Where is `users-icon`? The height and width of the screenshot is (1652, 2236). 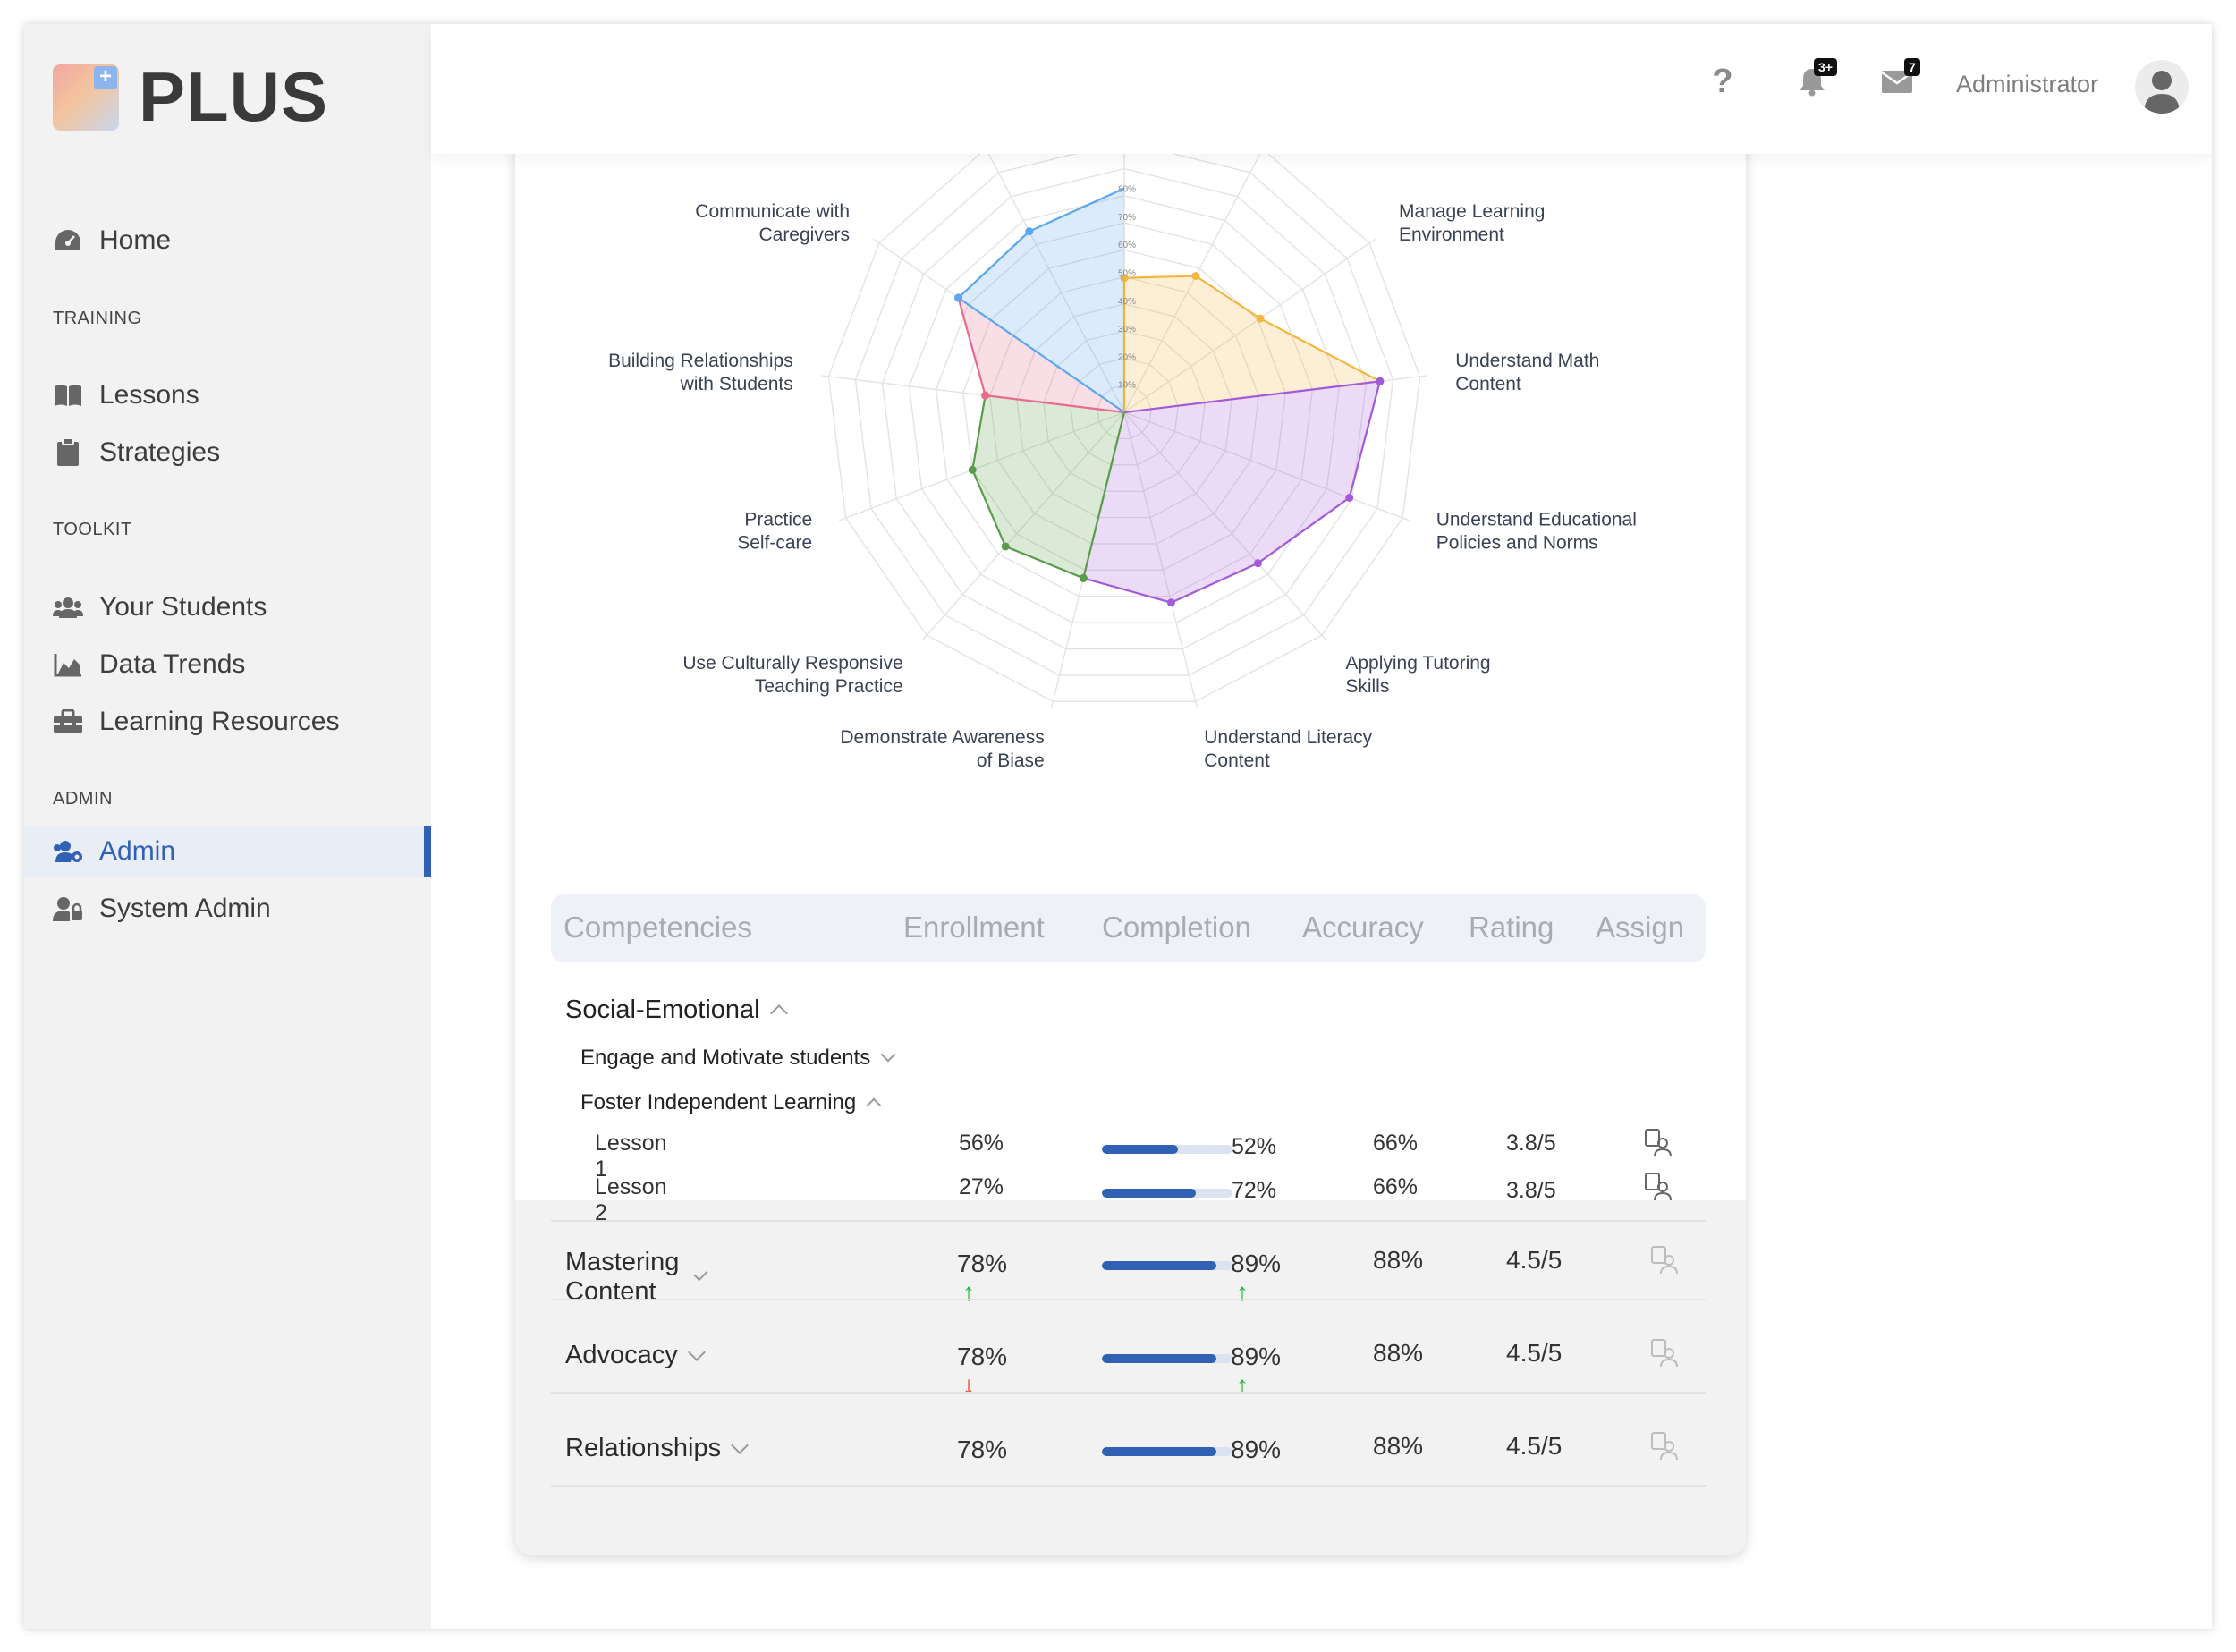
users-icon is located at coordinates (68, 608).